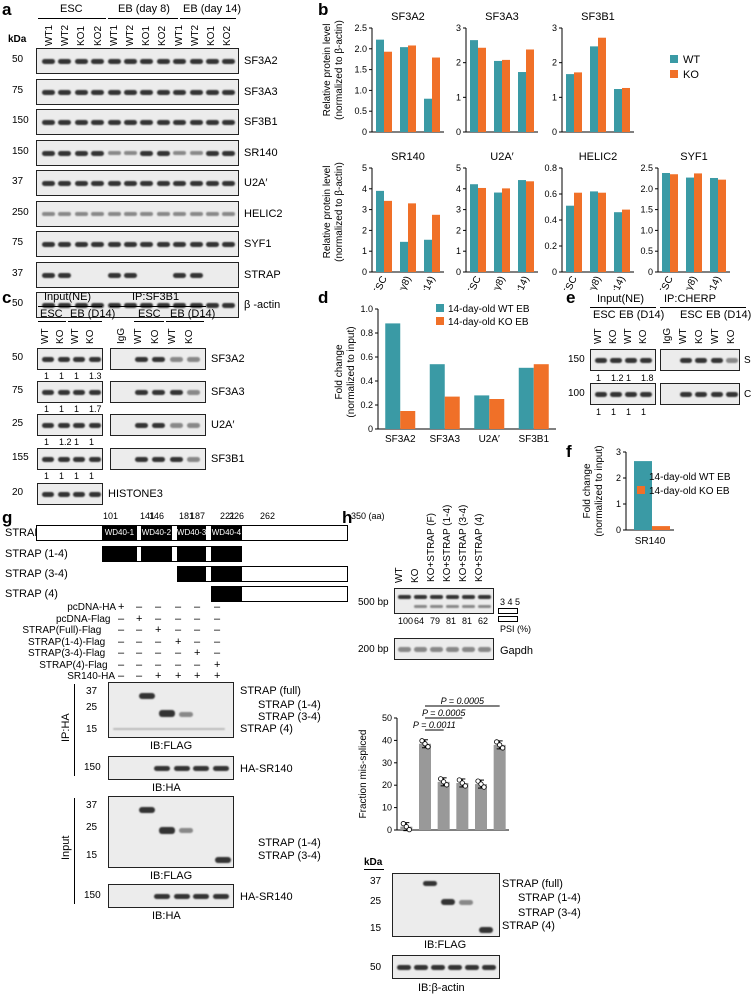  What do you see at coordinates (598, 17) in the screenshot?
I see `chart-title: SF3B1` at bounding box center [598, 17].